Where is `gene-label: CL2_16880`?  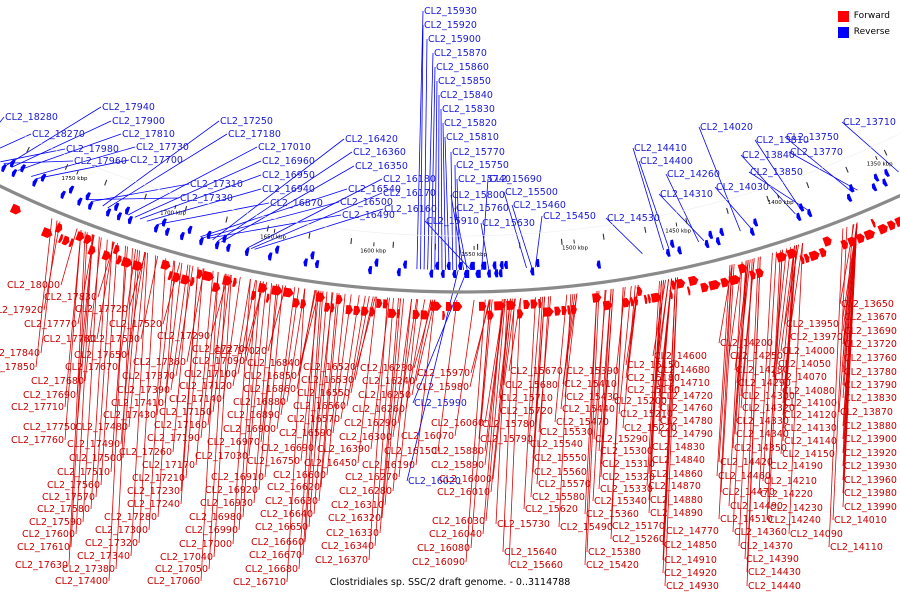 gene-label: CL2_16880 is located at coordinates (259, 402).